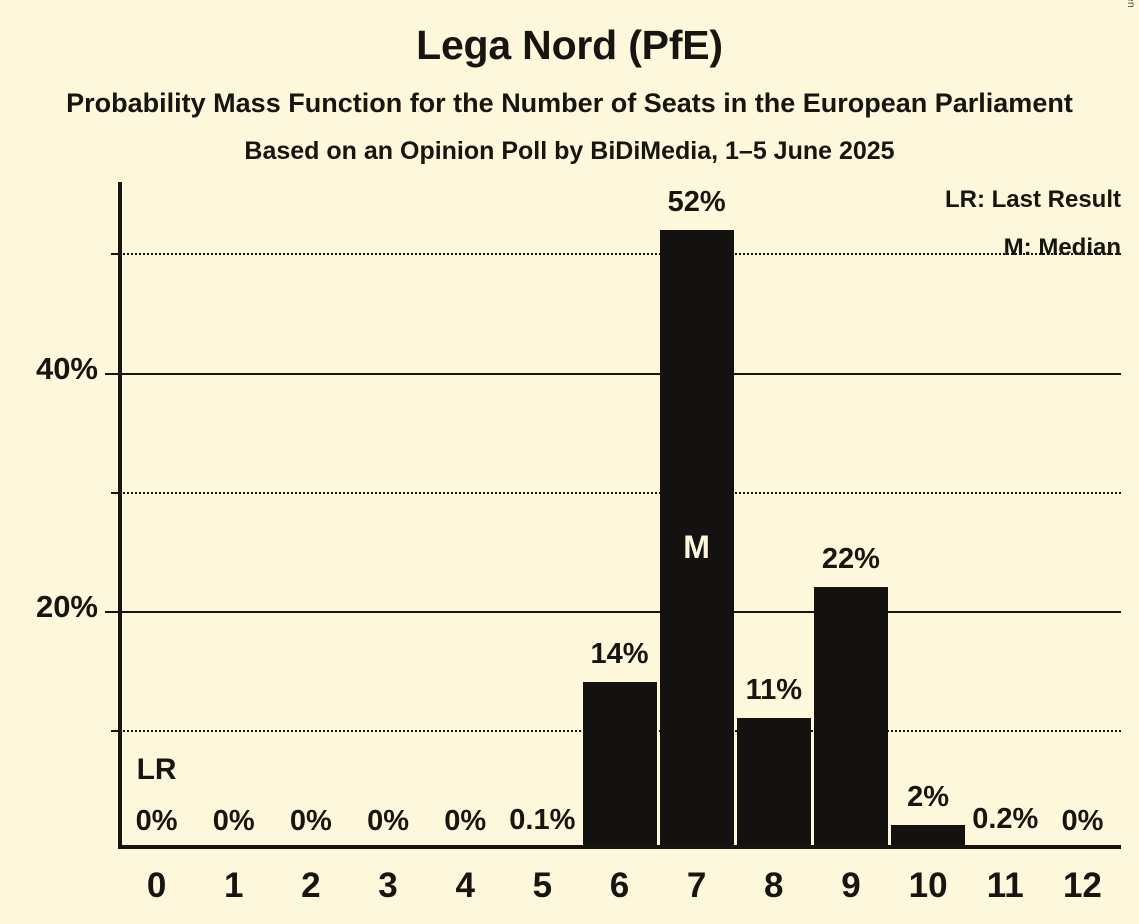 The image size is (1139, 924). Describe the element at coordinates (1032, 199) in the screenshot. I see `legend-last-result: LR: Last Result` at that location.